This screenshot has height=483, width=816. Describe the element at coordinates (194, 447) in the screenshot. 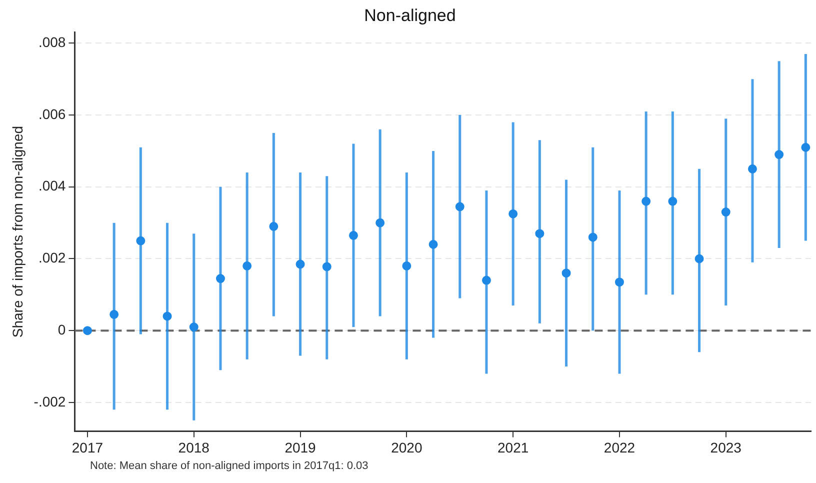

I see `x-tick-label: 2018` at that location.